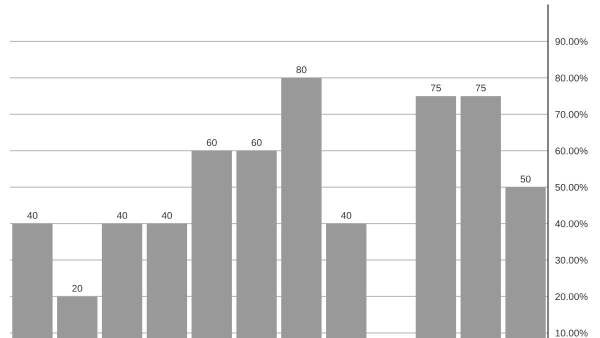  Describe the element at coordinates (301, 70) in the screenshot. I see `data-label: 80` at that location.